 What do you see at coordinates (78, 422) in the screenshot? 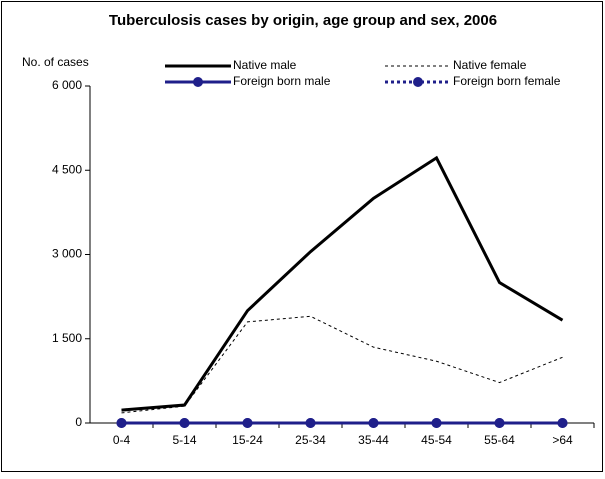
I see `y-tick-label: 0` at bounding box center [78, 422].